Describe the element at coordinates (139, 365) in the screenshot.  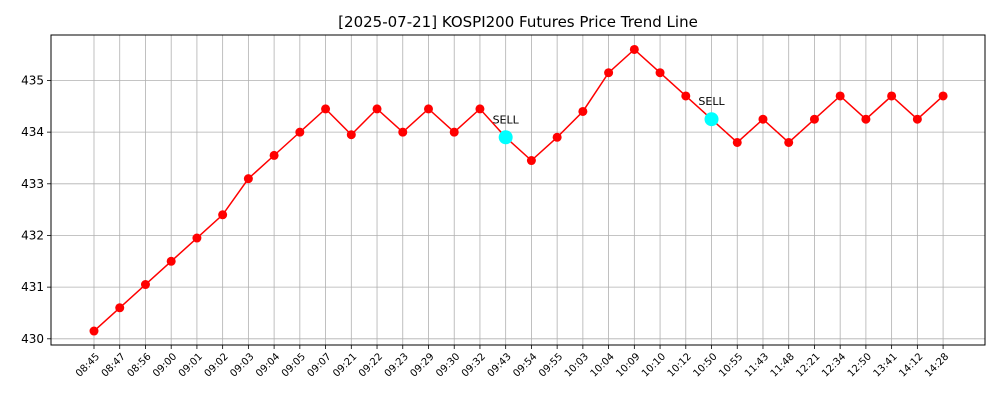
I see `x-tick-label: 08:56` at that location.